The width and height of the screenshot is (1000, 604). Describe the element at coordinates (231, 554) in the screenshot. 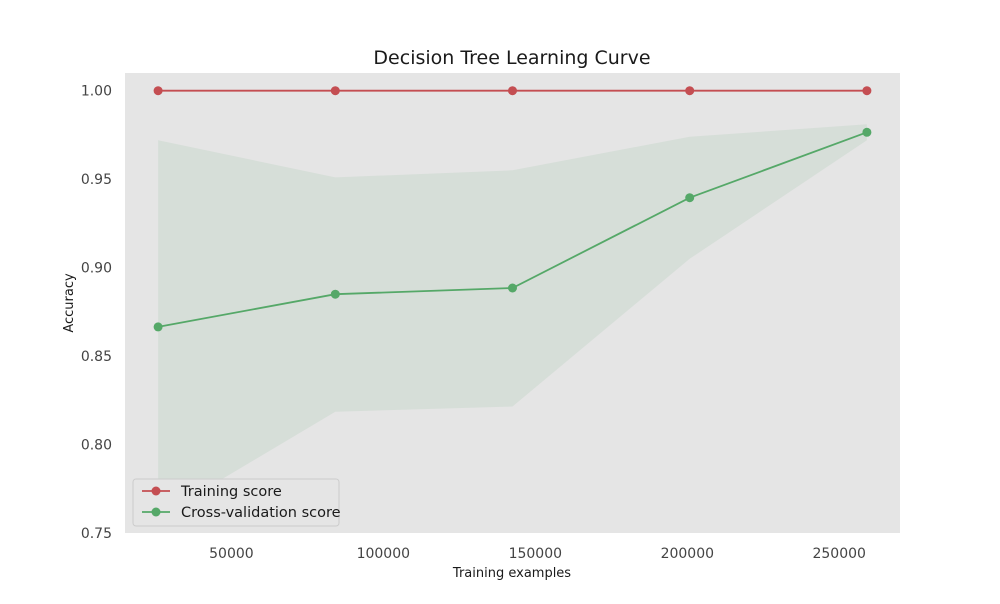

I see `x-tick-label: 50000` at that location.